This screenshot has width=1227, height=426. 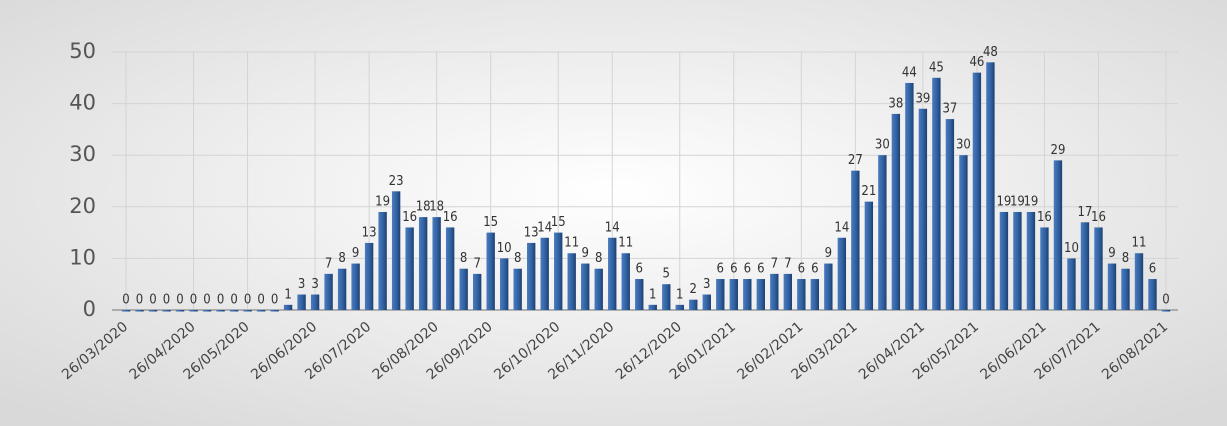 What do you see at coordinates (949, 109) in the screenshot?
I see `data-label: 37` at bounding box center [949, 109].